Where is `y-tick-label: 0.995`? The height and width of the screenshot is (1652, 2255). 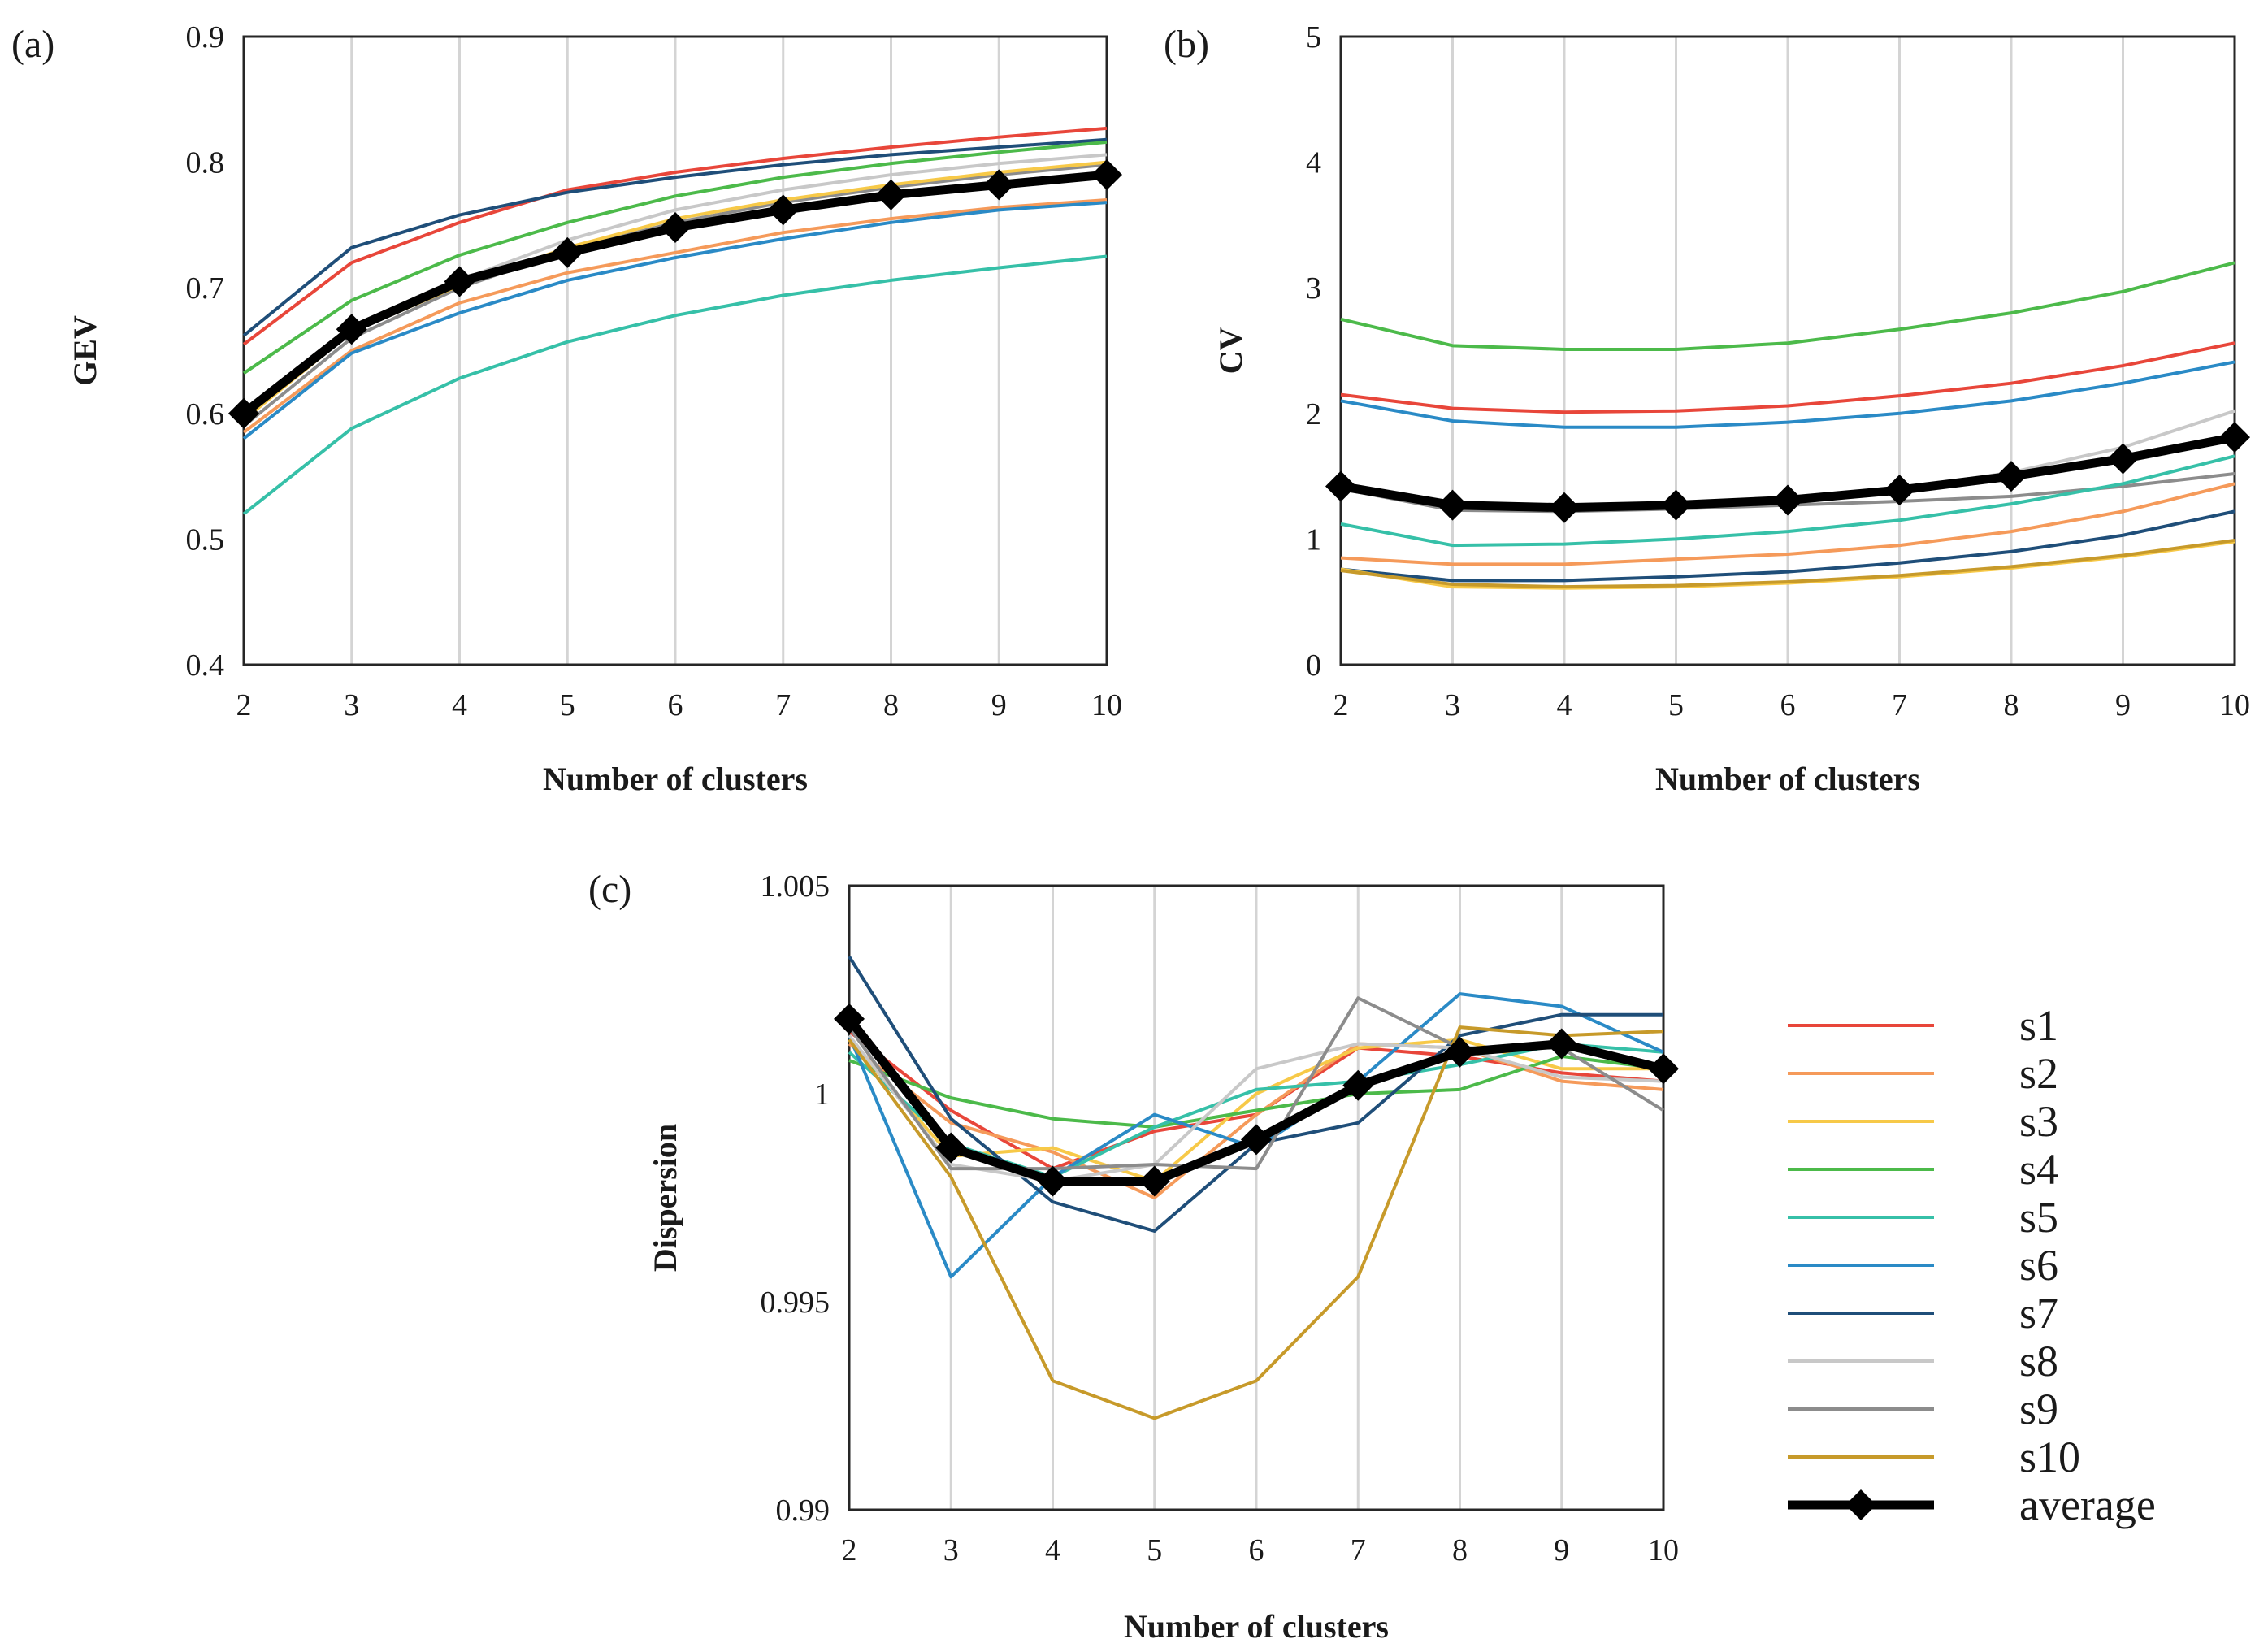 y-tick-label: 0.995 is located at coordinates (796, 1303).